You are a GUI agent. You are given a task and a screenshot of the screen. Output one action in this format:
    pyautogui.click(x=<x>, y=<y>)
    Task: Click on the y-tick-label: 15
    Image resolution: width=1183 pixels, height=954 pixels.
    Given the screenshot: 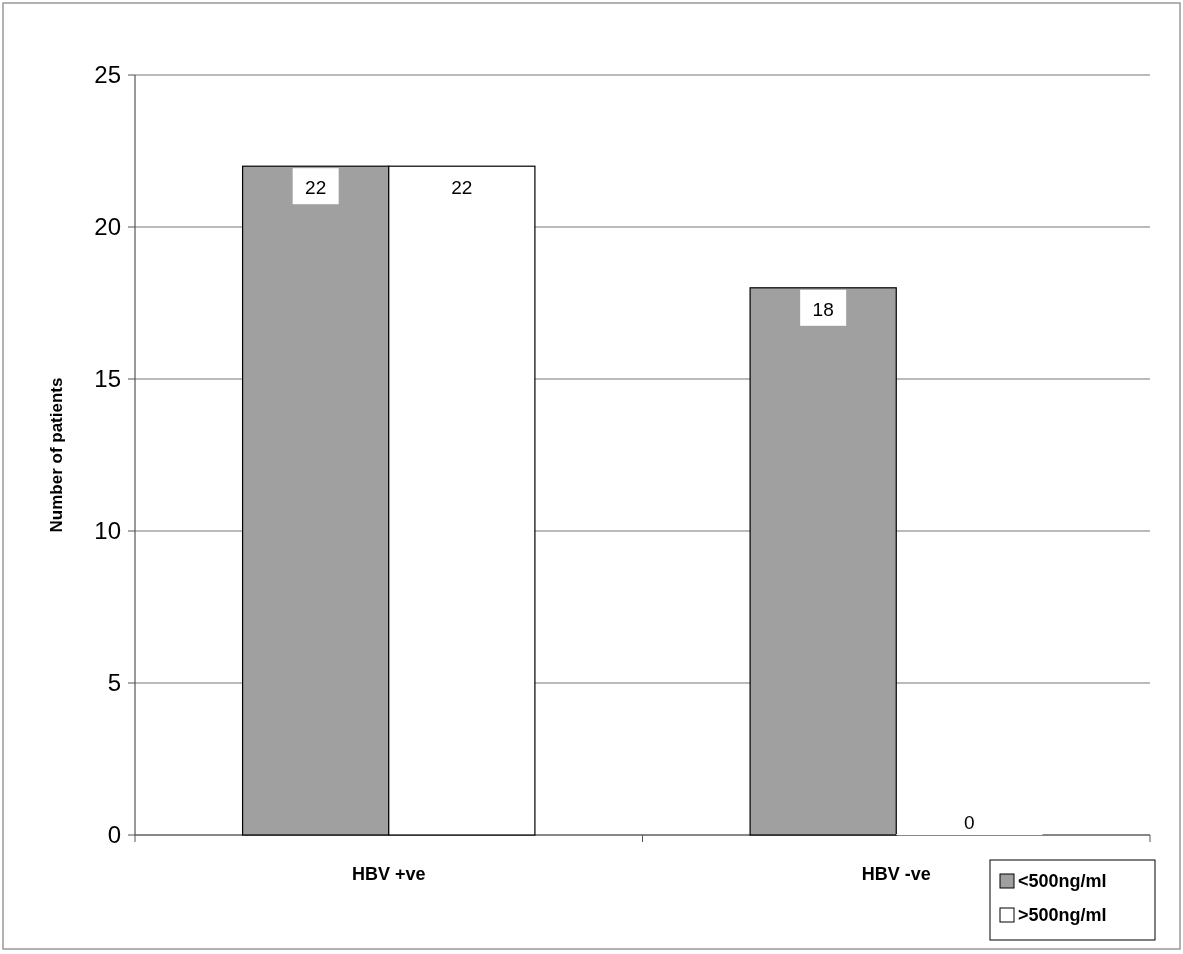 What is the action you would take?
    pyautogui.click(x=107, y=379)
    